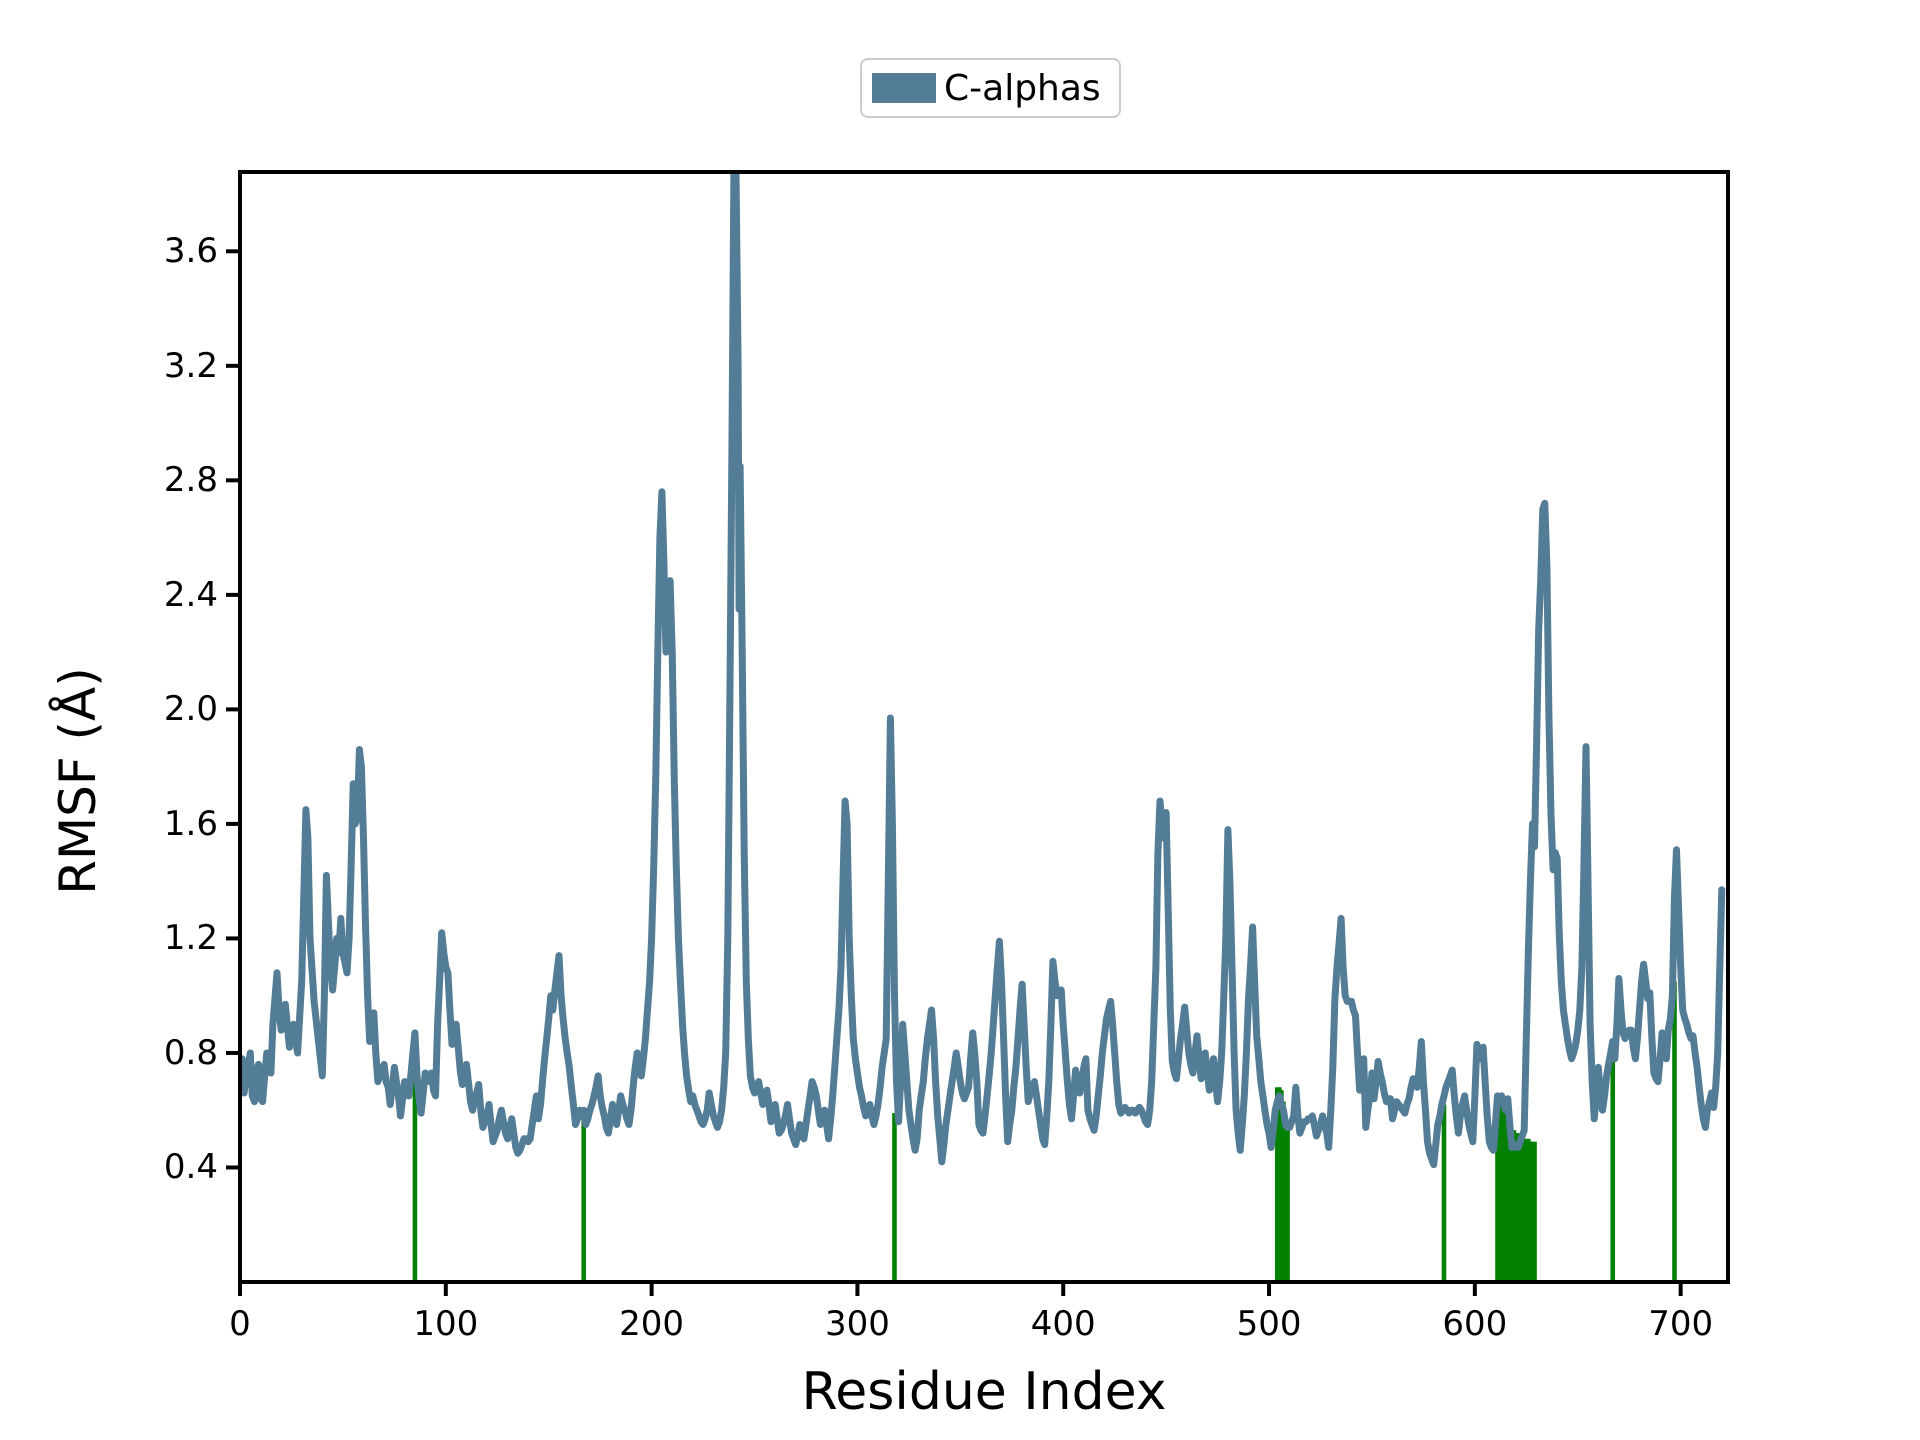 The image size is (1920, 1440). What do you see at coordinates (190, 823) in the screenshot?
I see `y-tick-label: 1.6` at bounding box center [190, 823].